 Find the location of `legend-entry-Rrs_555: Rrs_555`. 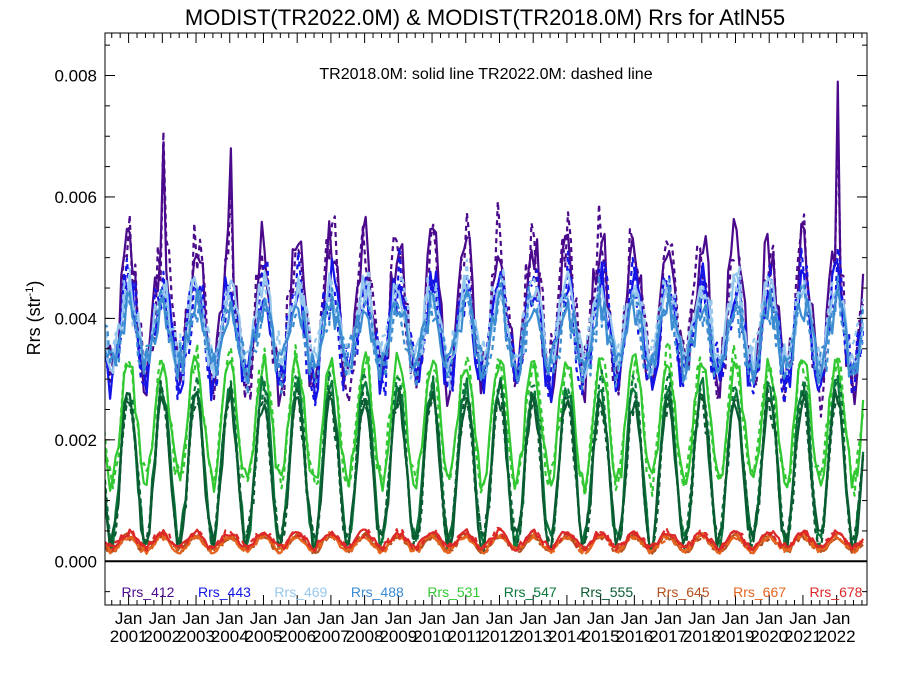

legend-entry-Rrs_555: Rrs_555 is located at coordinates (606, 592).